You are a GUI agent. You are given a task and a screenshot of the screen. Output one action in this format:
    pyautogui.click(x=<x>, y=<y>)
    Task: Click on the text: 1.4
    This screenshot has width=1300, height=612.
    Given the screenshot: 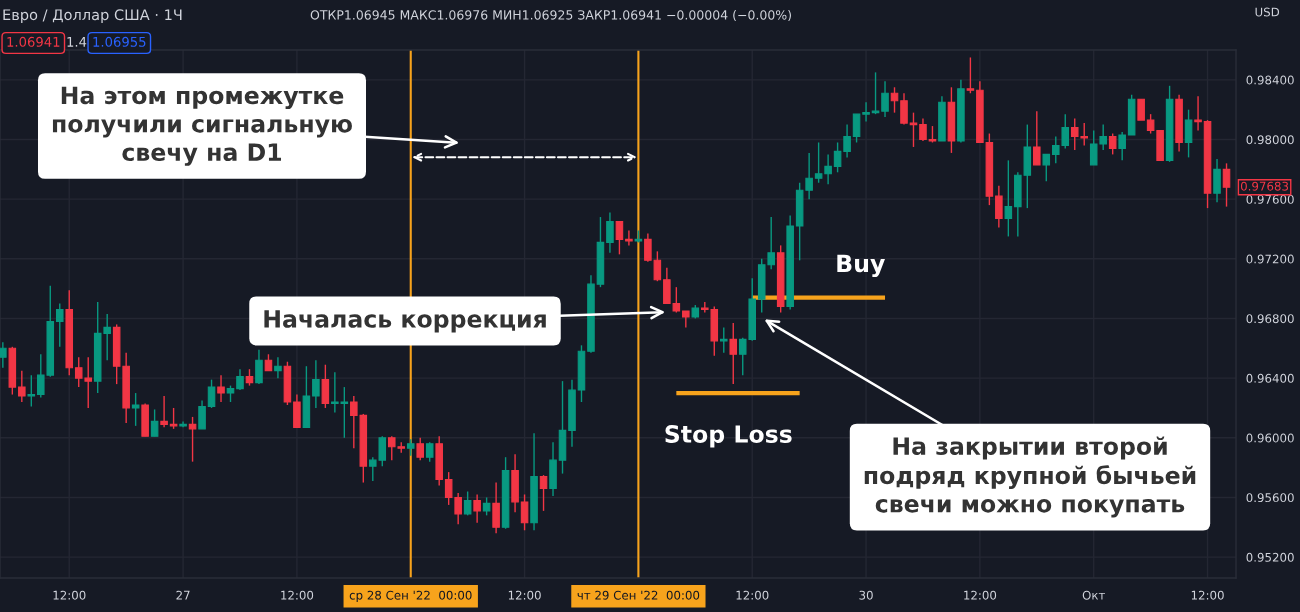 What is the action you would take?
    pyautogui.click(x=77, y=42)
    